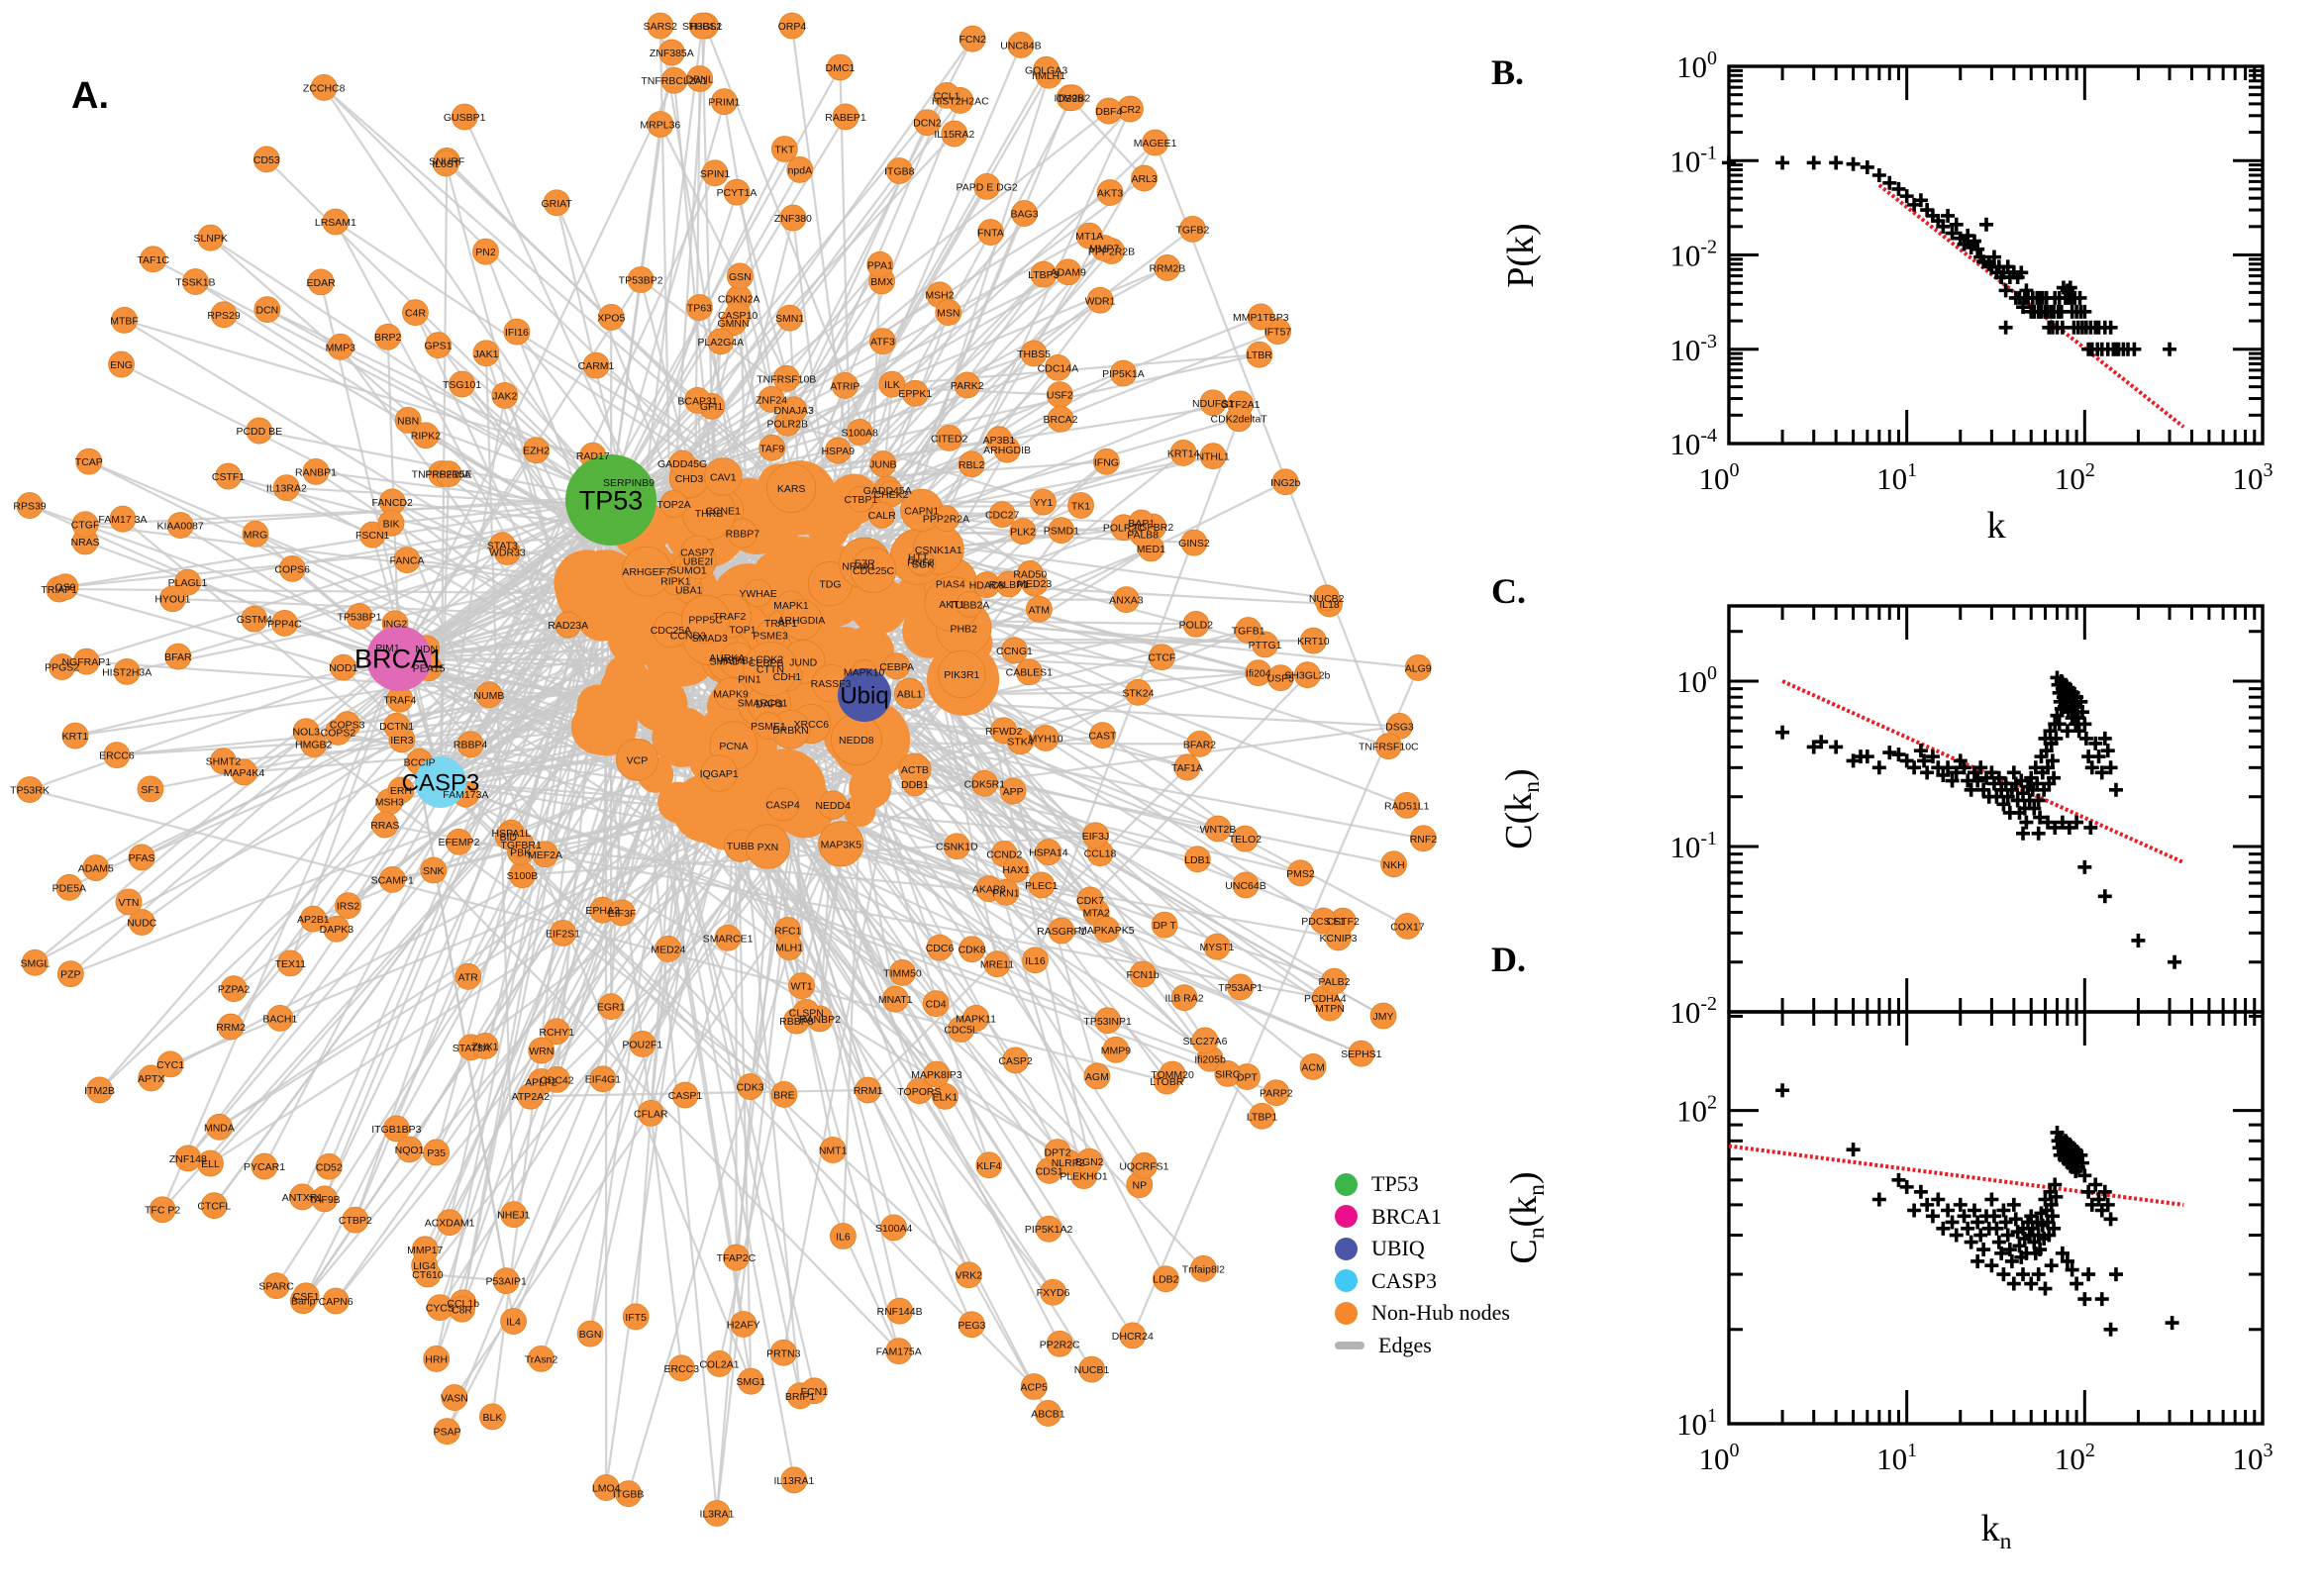  Describe the element at coordinates (899, 171) in the screenshot. I see `node-label: ITGB8` at that location.